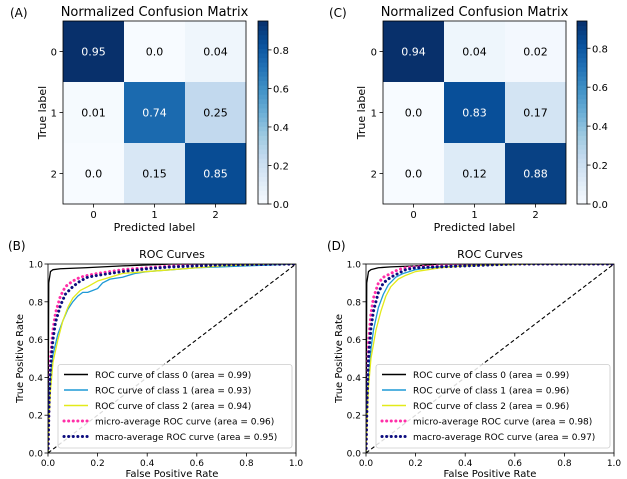 This screenshot has width=627, height=479. What do you see at coordinates (504, 438) in the screenshot?
I see `legend-entry: macro-average ROC curve (area = 0.97)` at bounding box center [504, 438].